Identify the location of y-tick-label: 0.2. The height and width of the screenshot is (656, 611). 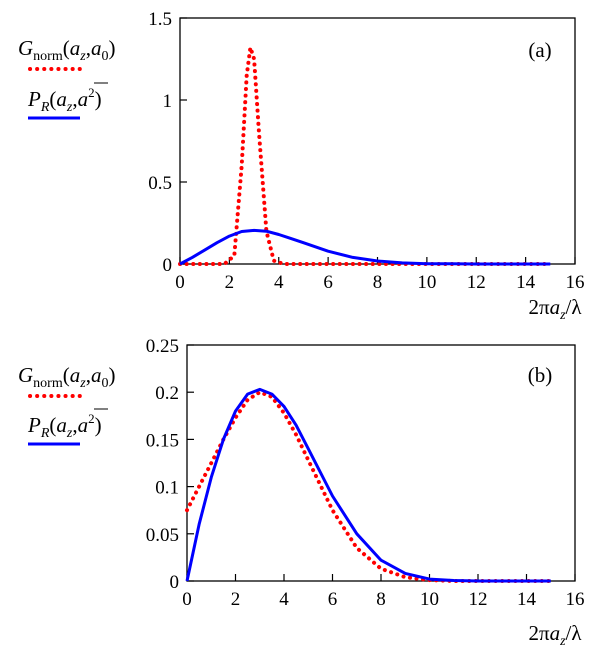
(167, 393).